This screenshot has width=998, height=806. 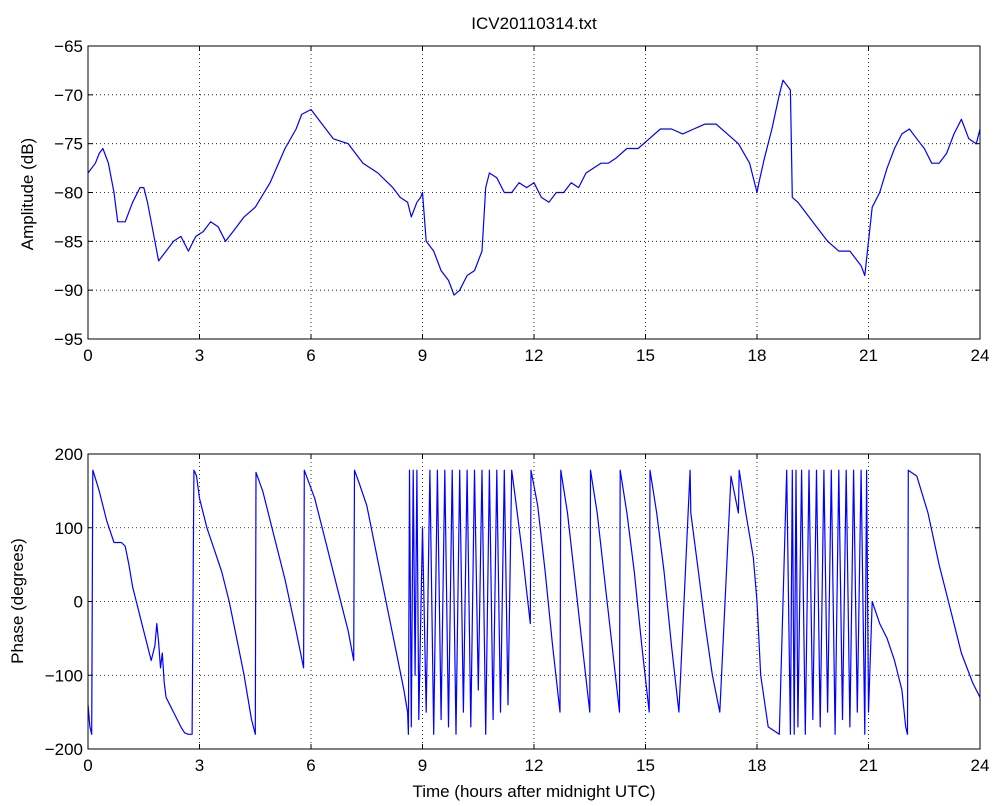 I want to click on amplitude-y-axis-label: Amplitude (dB), so click(x=27, y=194).